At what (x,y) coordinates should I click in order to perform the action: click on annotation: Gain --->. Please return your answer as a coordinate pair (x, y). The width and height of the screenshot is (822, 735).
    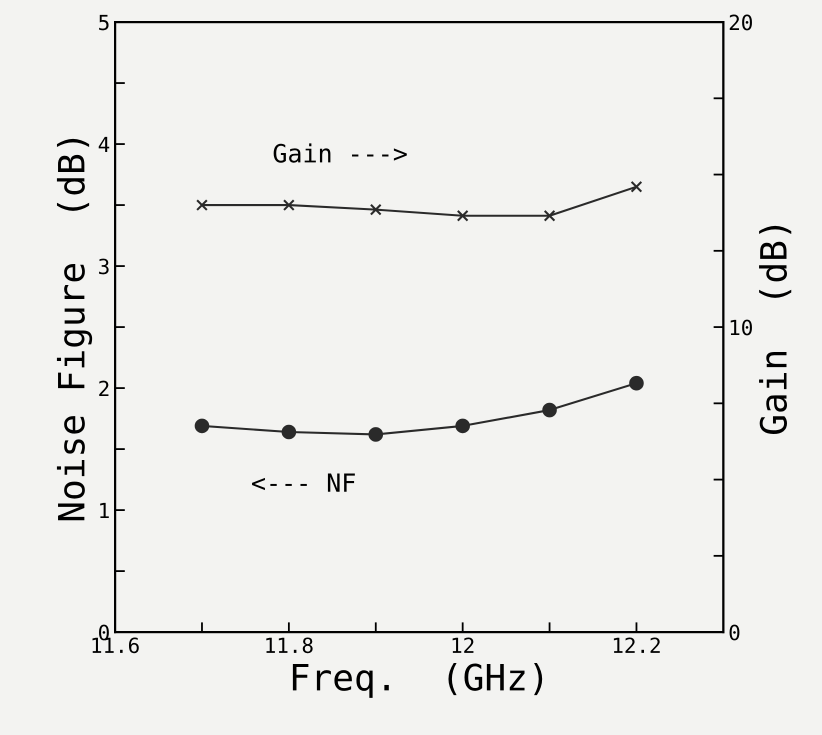
    Looking at the image, I should click on (340, 153).